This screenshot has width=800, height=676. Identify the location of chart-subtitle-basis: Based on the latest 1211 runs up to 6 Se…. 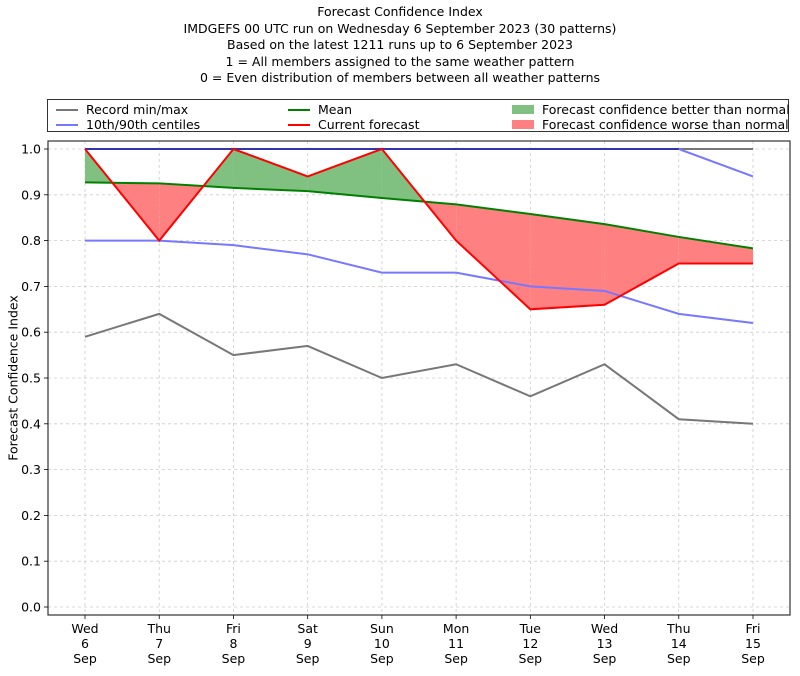
(400, 45).